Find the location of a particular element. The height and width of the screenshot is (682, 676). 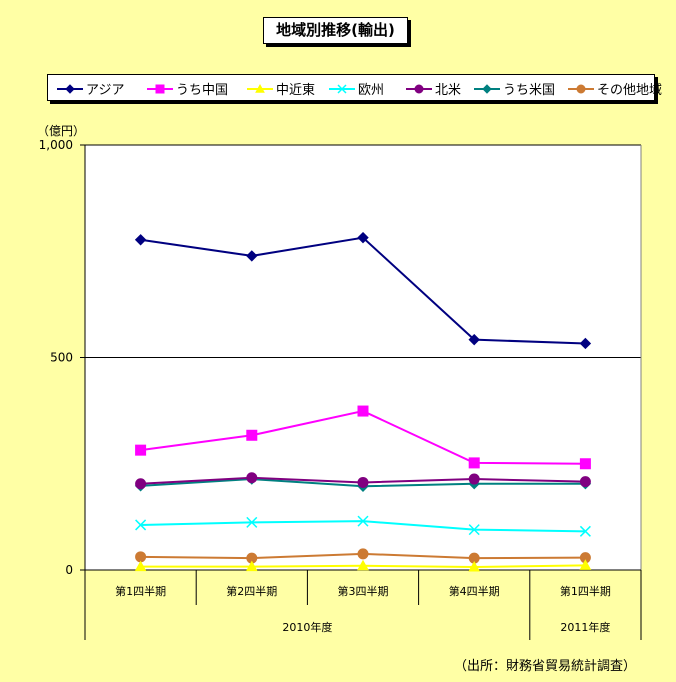

legend-label: その他地域 is located at coordinates (630, 90).